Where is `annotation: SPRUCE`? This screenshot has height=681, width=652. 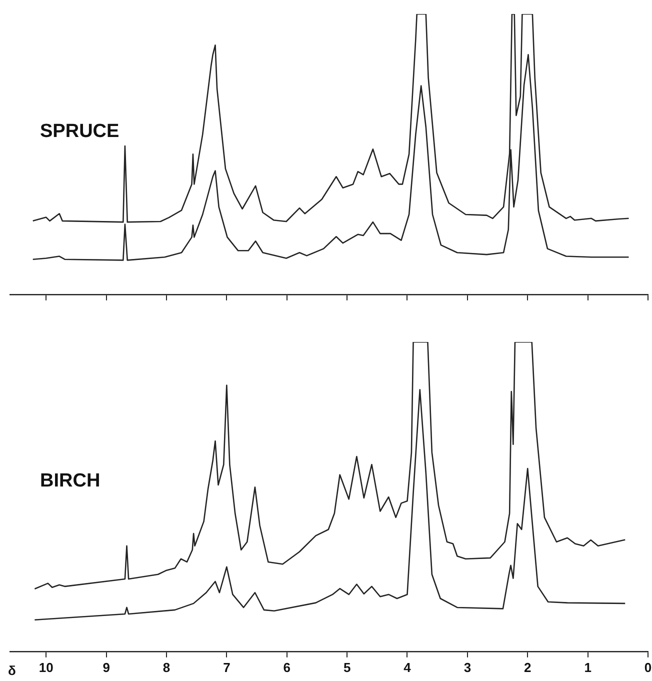
annotation: SPRUCE is located at coordinates (80, 131).